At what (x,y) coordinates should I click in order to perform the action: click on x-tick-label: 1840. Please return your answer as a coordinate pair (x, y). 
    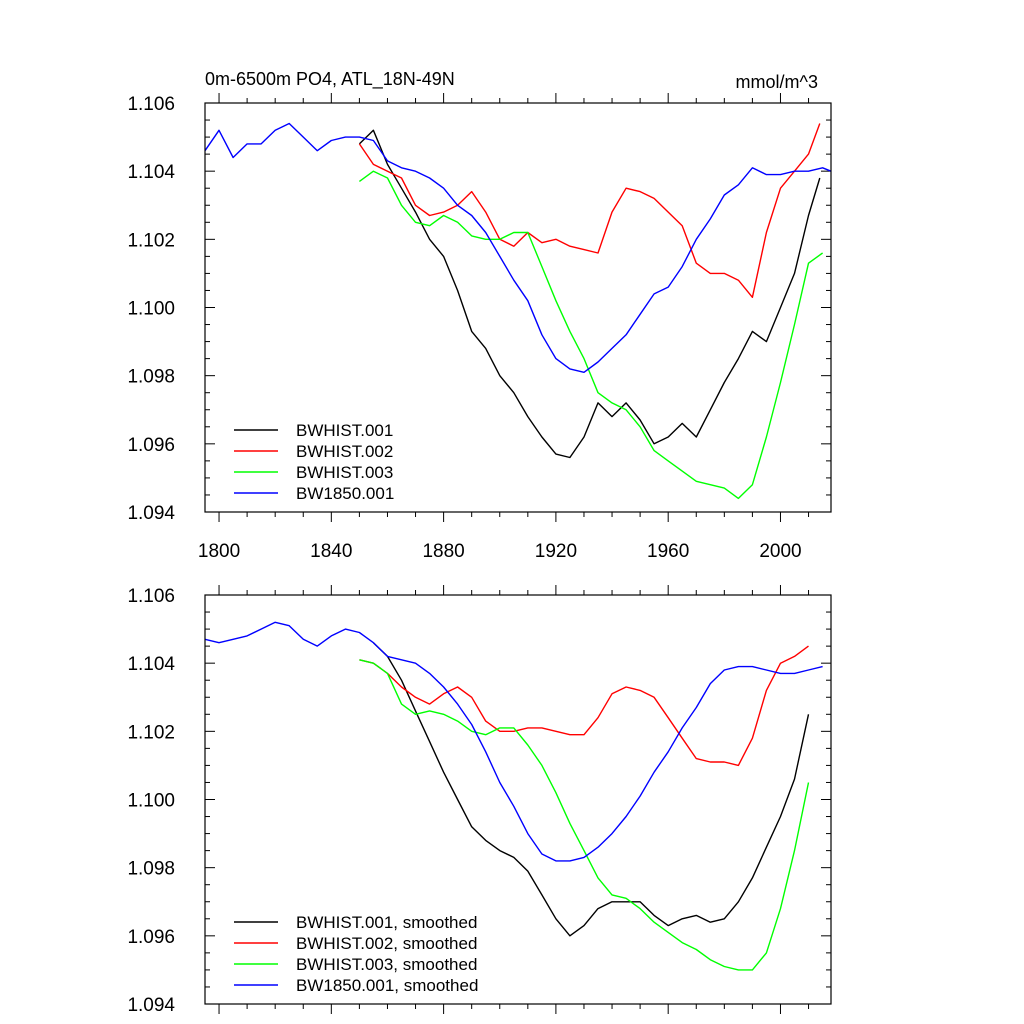
    Looking at the image, I should click on (331, 551).